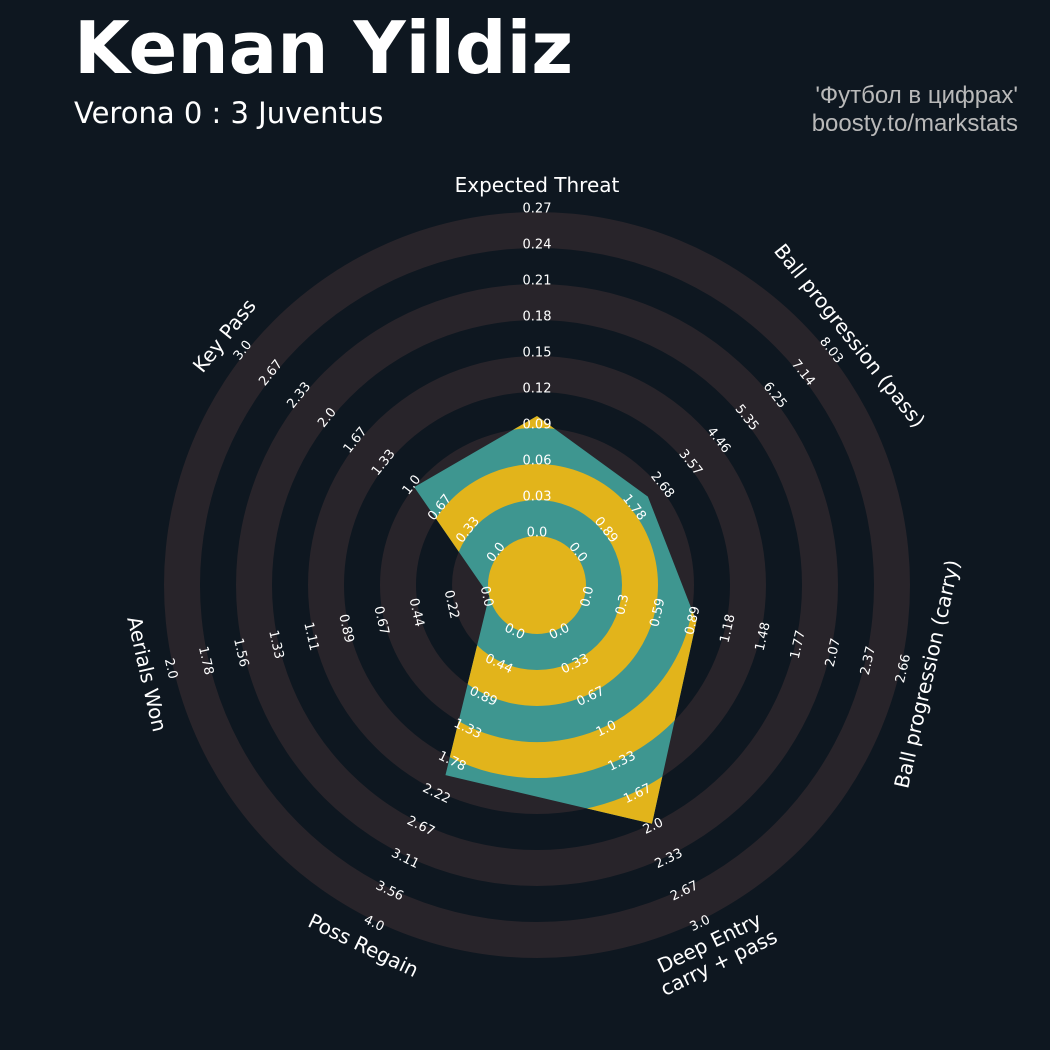 This screenshot has height=1050, width=1050. What do you see at coordinates (205, 661) in the screenshot?
I see `tick-label: 1.78` at bounding box center [205, 661].